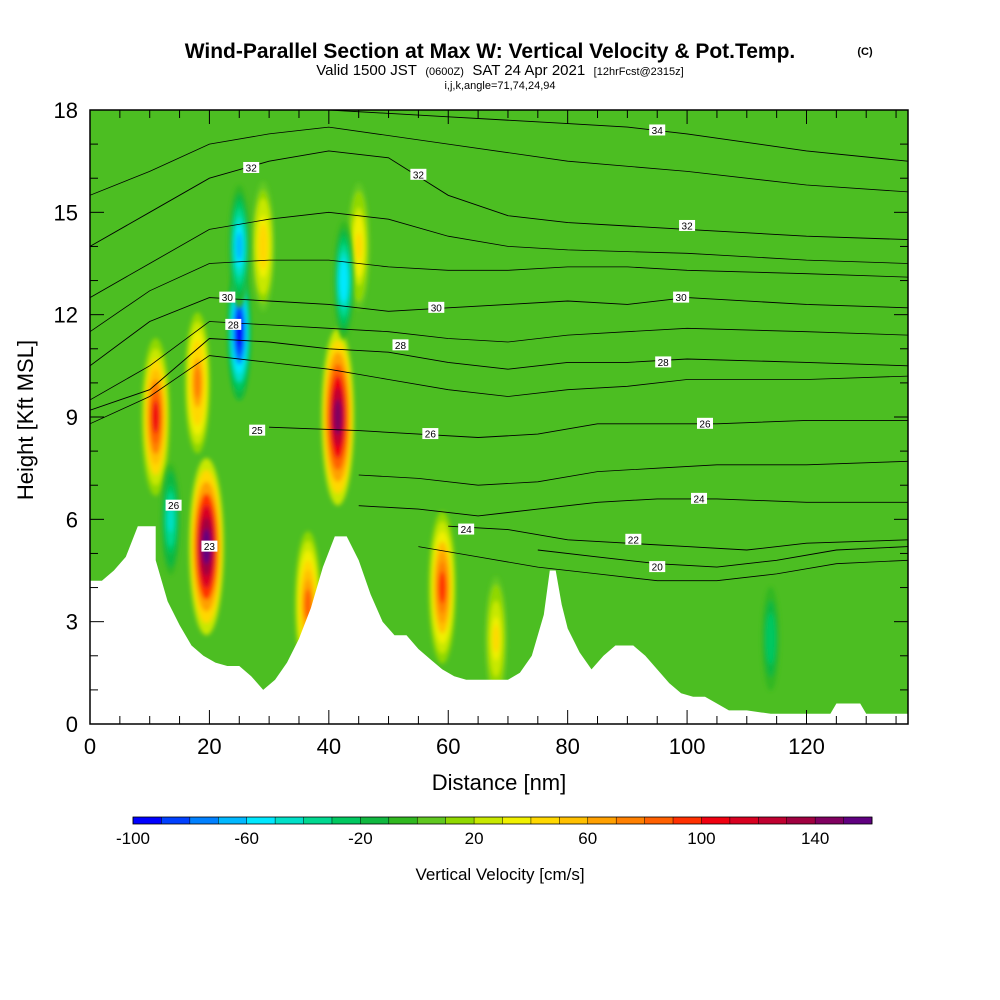 The height and width of the screenshot is (1000, 1000). Describe the element at coordinates (499, 874) in the screenshot. I see `colorbar-label: Vertical Velocity [cm/s]` at that location.